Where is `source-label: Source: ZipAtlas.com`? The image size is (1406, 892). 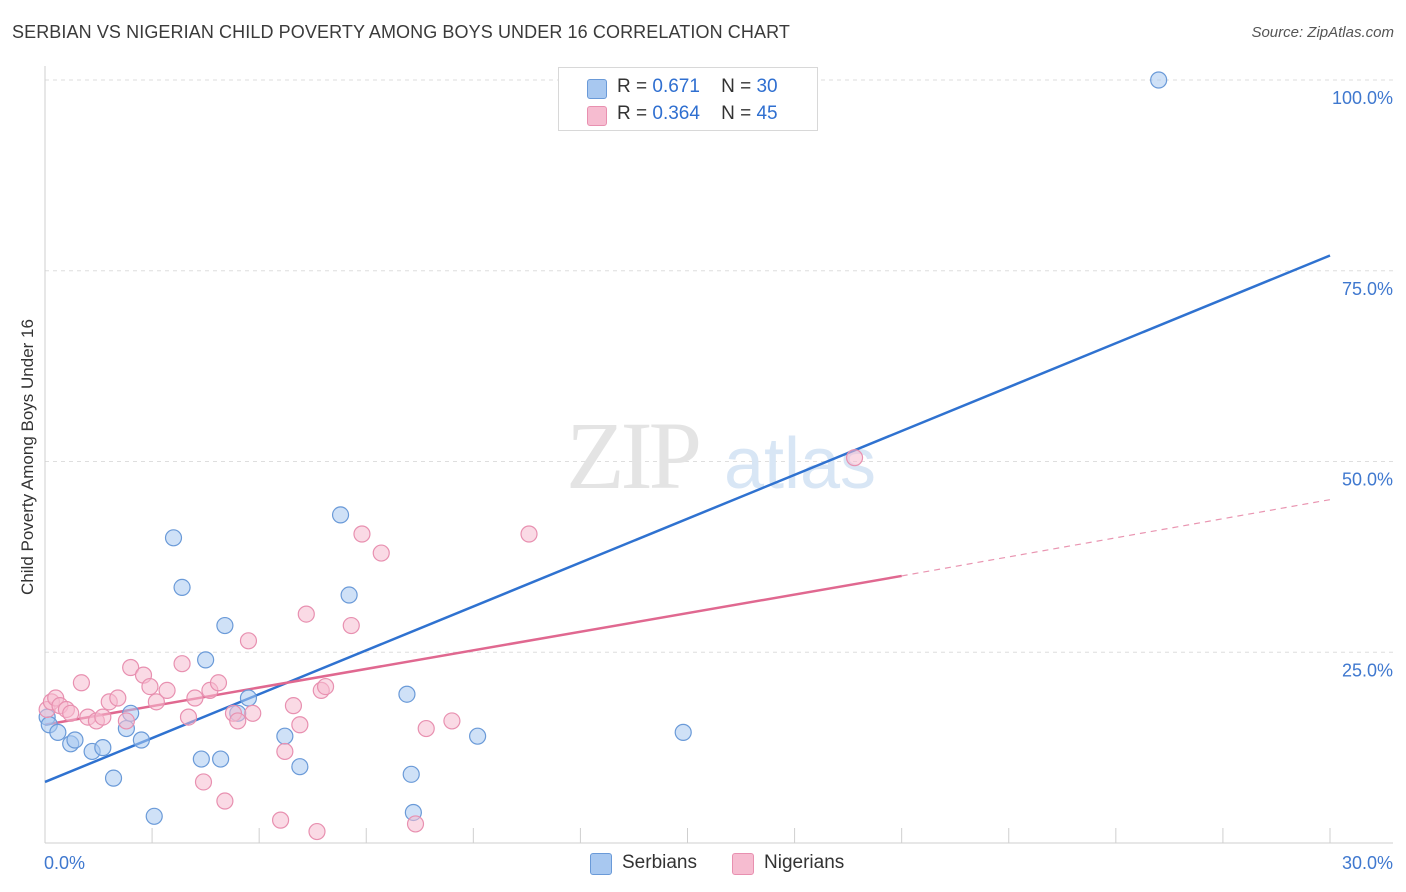
source-label: Source: ZipAtlas.com is located at coordinates (1322, 32).